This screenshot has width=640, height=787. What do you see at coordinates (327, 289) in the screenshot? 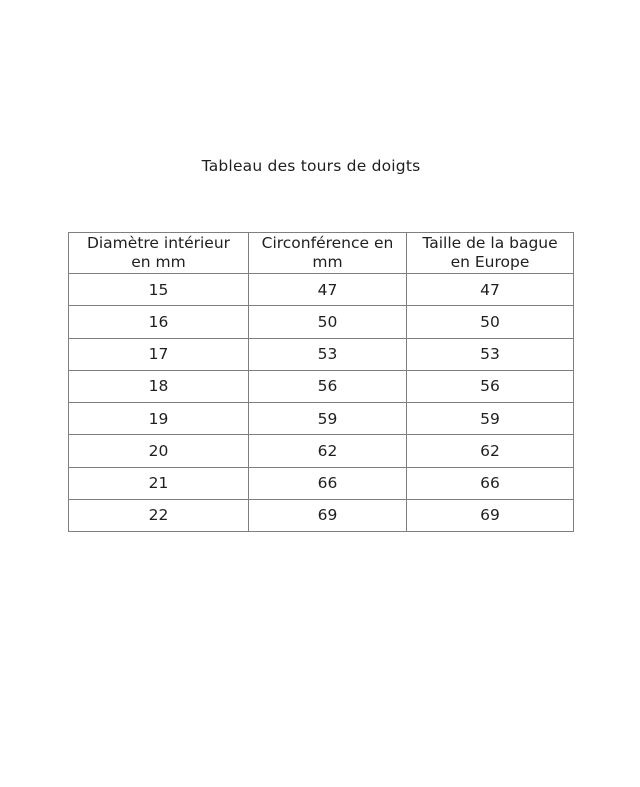
I see `cell-circumference: 47` at bounding box center [327, 289].